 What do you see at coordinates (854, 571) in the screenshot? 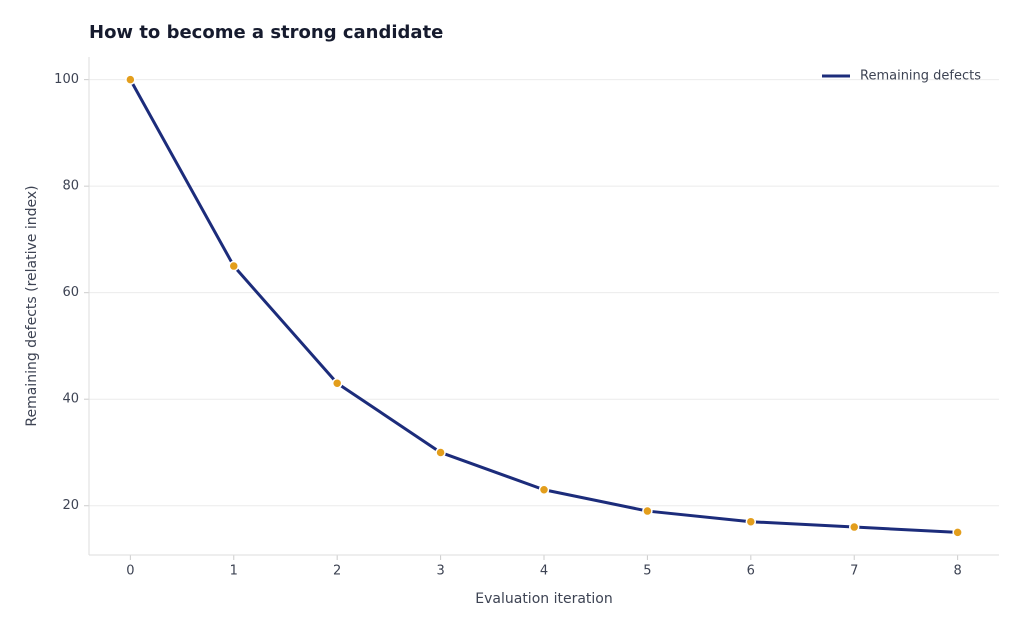
I see `x-tick-label: 7` at bounding box center [854, 571].